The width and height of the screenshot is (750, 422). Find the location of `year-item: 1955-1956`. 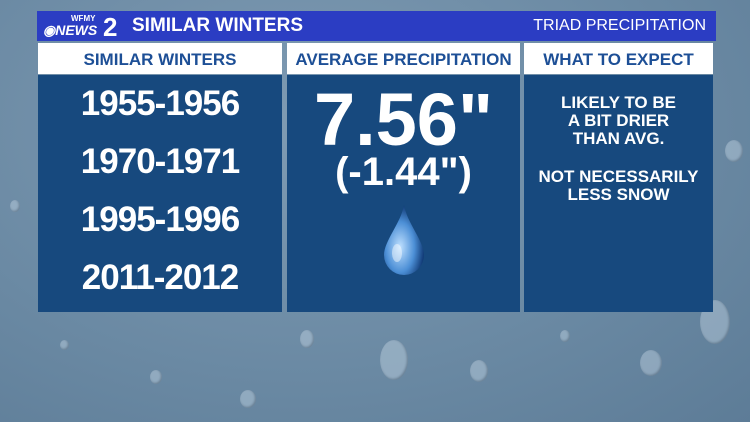

year-item: 1955-1956 is located at coordinates (160, 103).